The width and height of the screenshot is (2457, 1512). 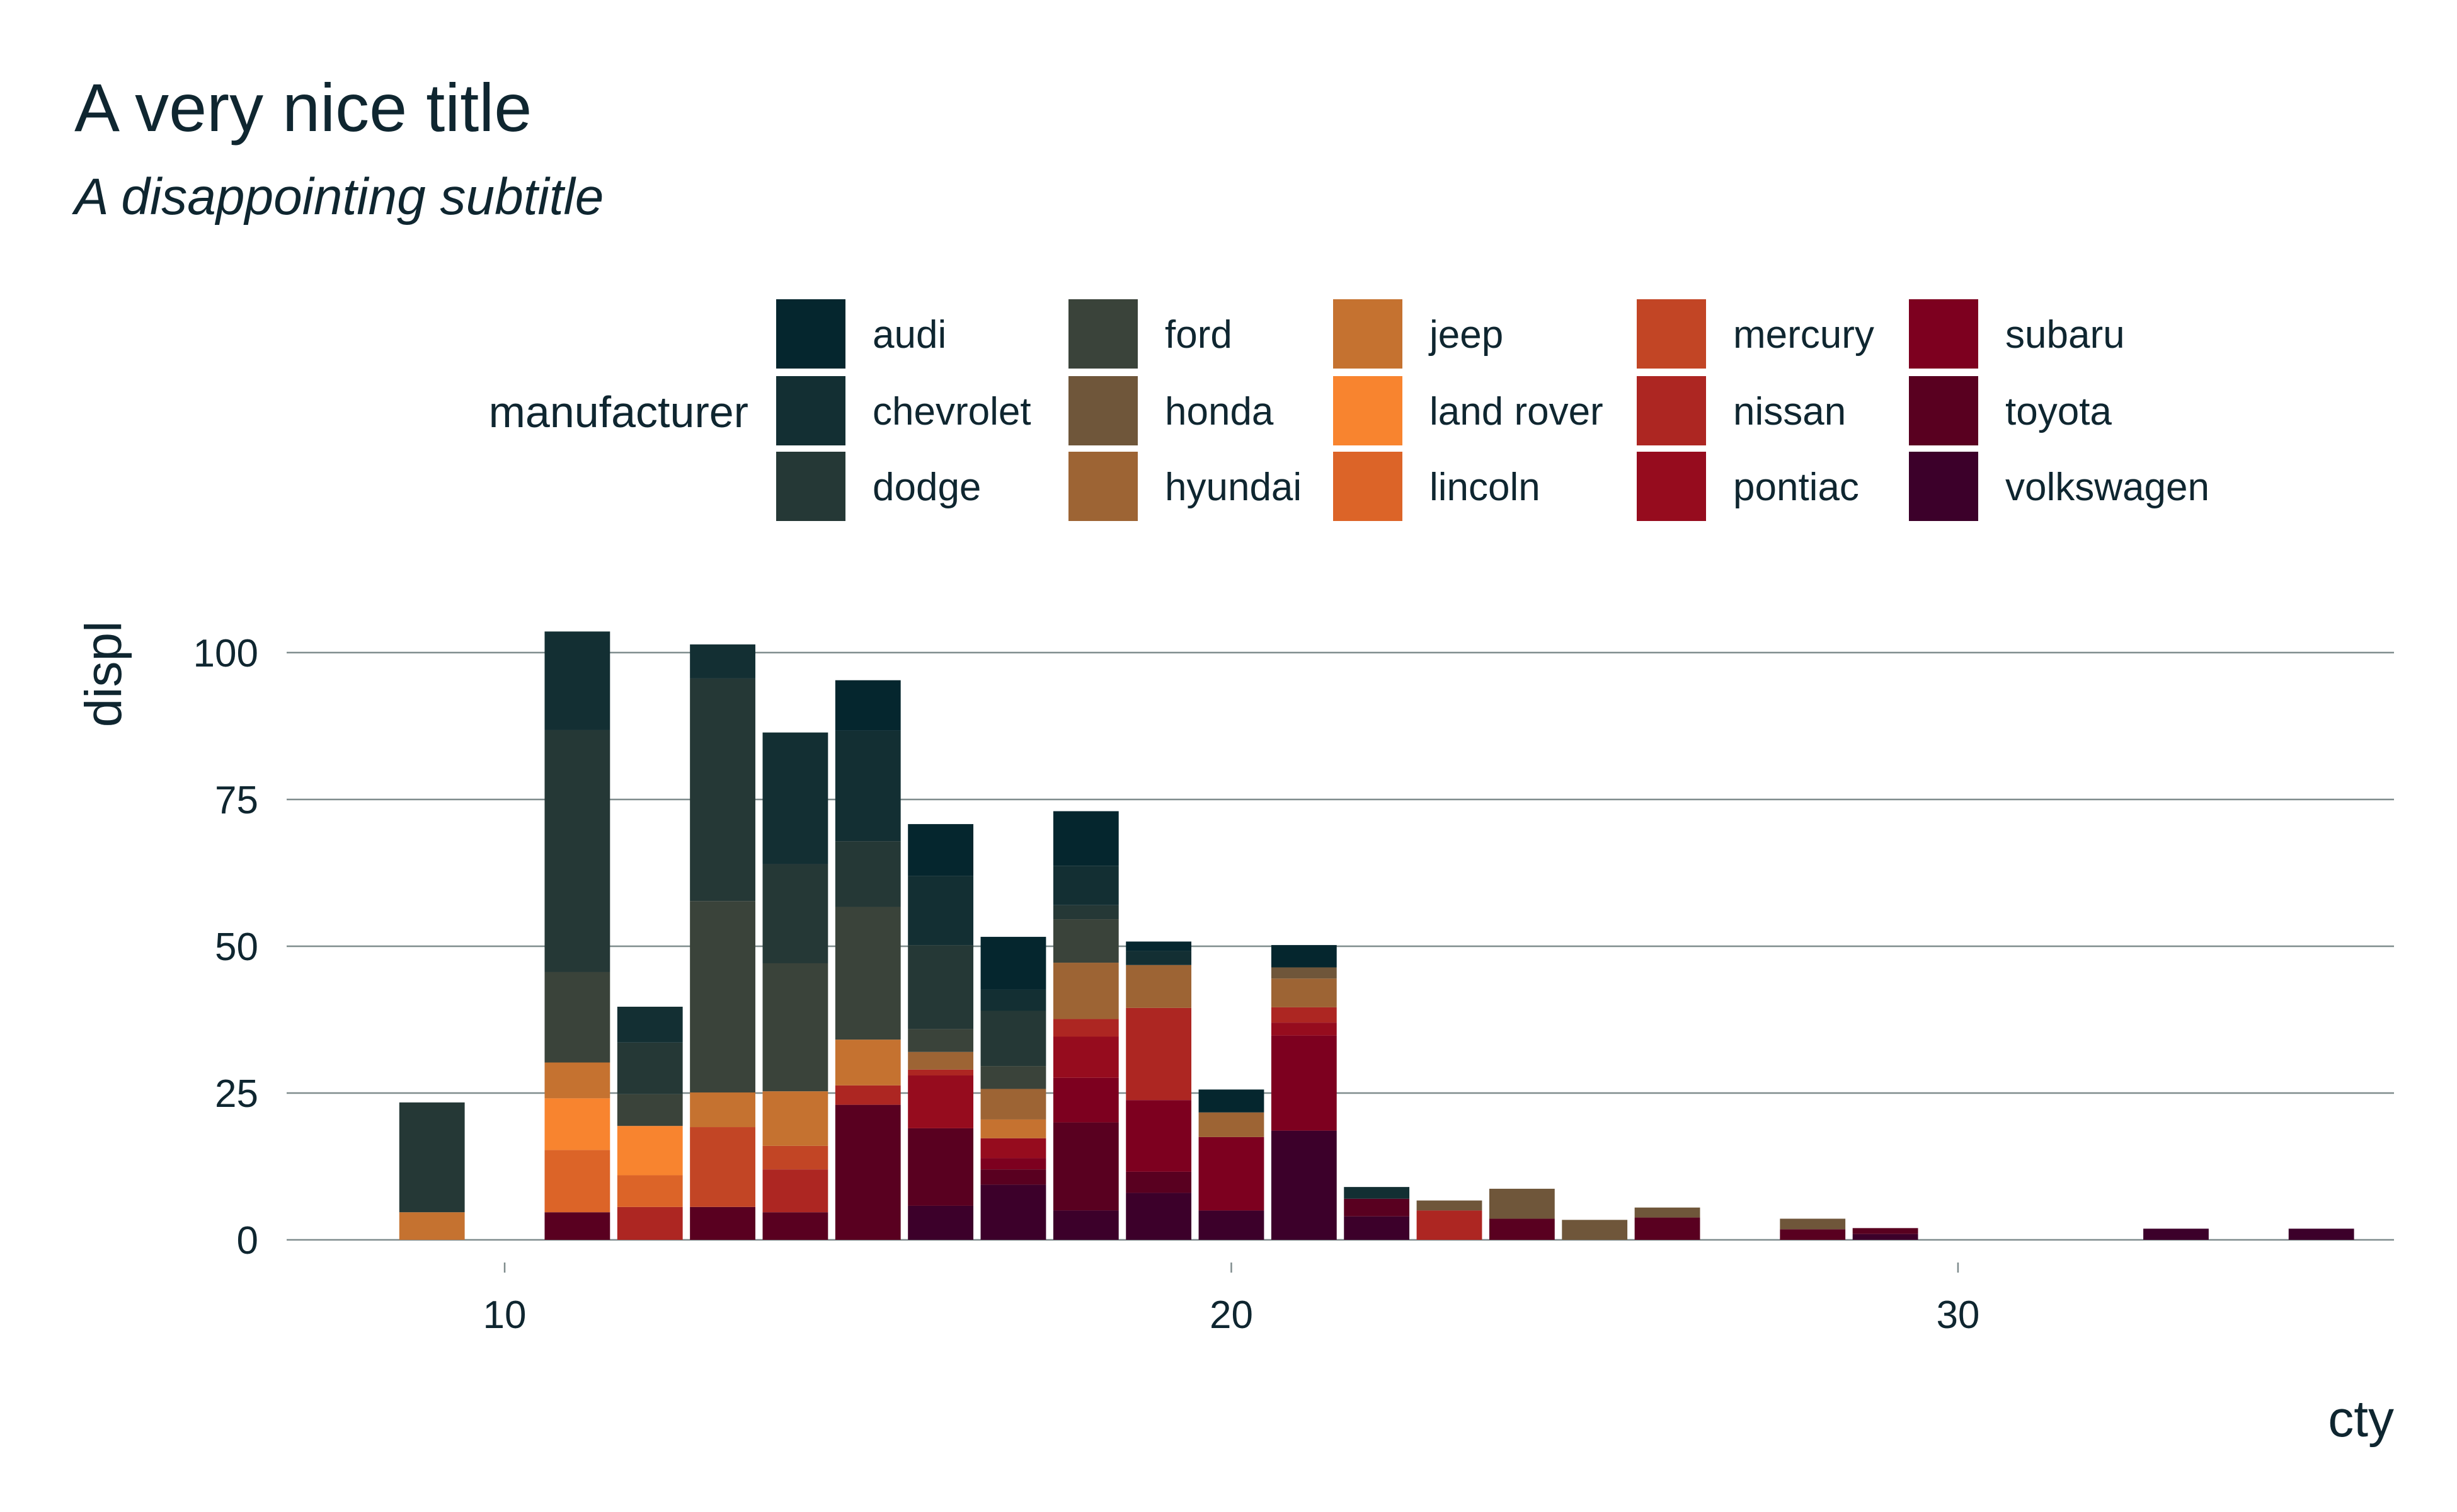 What do you see at coordinates (1367, 410) in the screenshot?
I see `legend-swatch-land-rover` at bounding box center [1367, 410].